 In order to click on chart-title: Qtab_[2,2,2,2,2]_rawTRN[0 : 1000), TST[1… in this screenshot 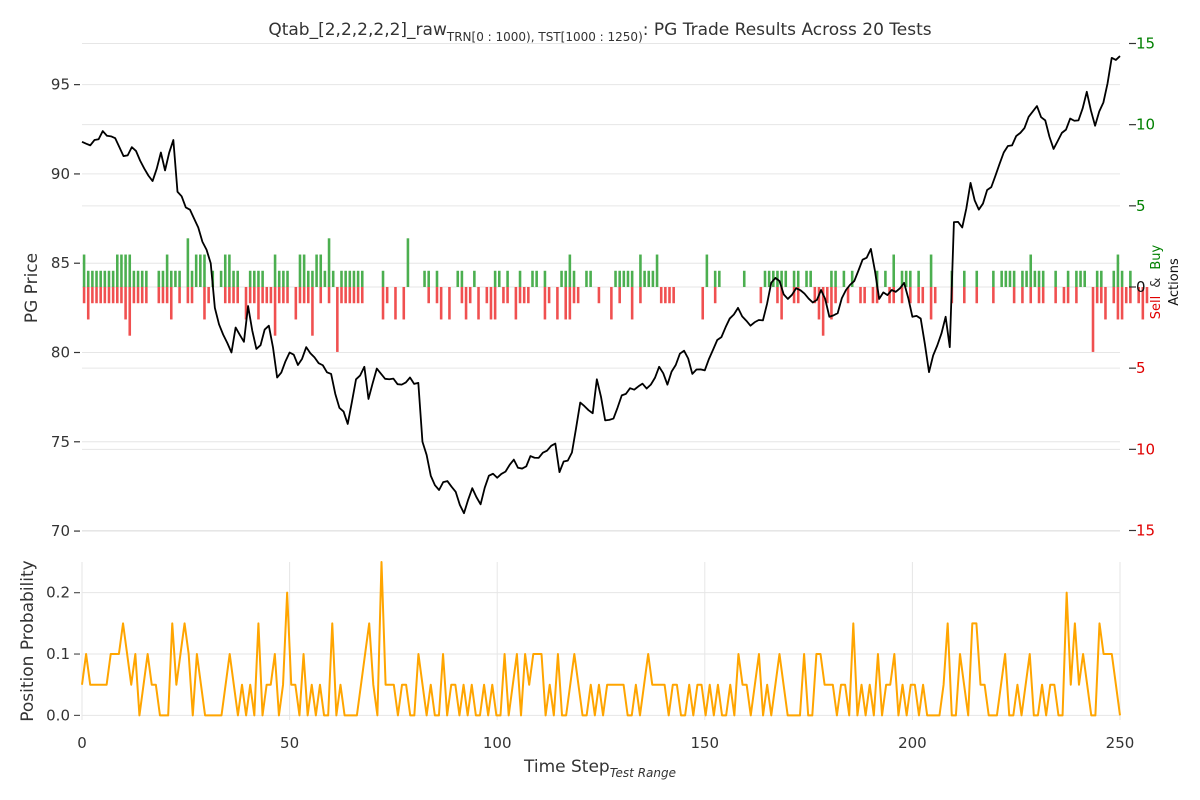, I will do `click(599, 32)`.